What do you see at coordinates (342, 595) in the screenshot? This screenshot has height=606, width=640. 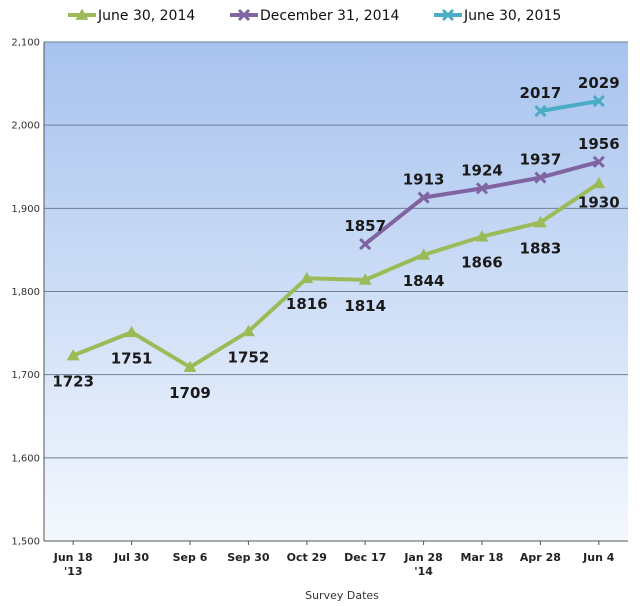 I see `x-axis-title: Survey Dates` at bounding box center [342, 595].